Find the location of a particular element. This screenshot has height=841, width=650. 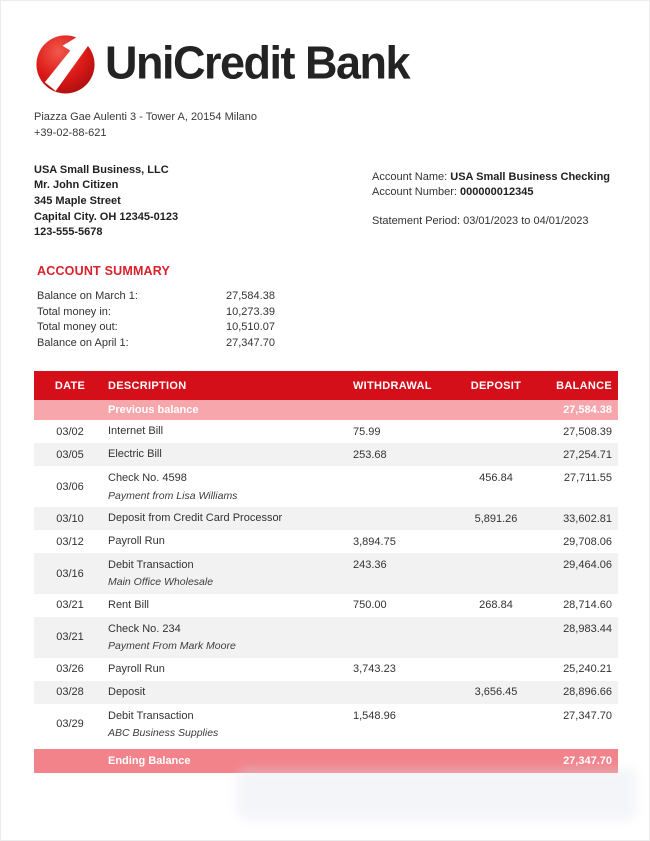

cell-description: Electric Bill is located at coordinates (229, 454).